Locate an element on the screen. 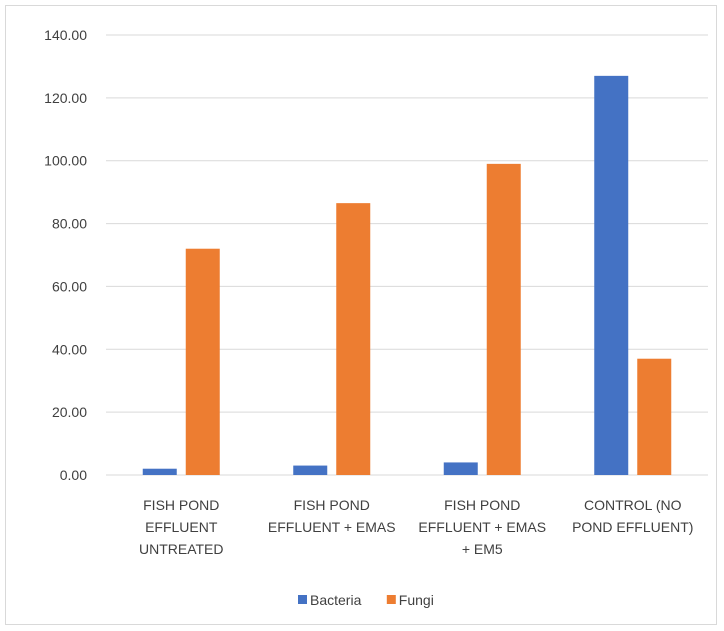 This screenshot has width=724, height=631. legend-label-fungi: Fungi is located at coordinates (416, 600).